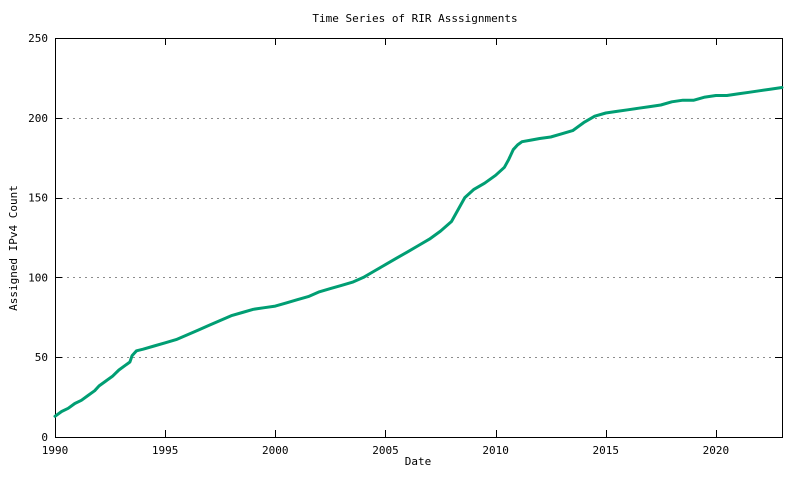 This screenshot has height=480, width=800. I want to click on chart-title: Time Series of RIR Asssignments, so click(414, 18).